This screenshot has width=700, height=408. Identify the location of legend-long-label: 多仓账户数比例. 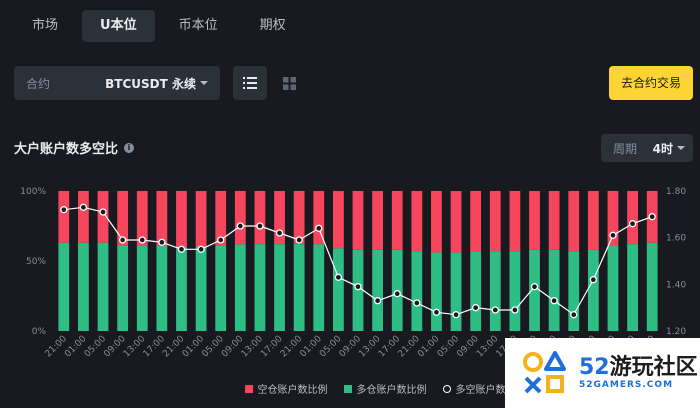
(391, 390).